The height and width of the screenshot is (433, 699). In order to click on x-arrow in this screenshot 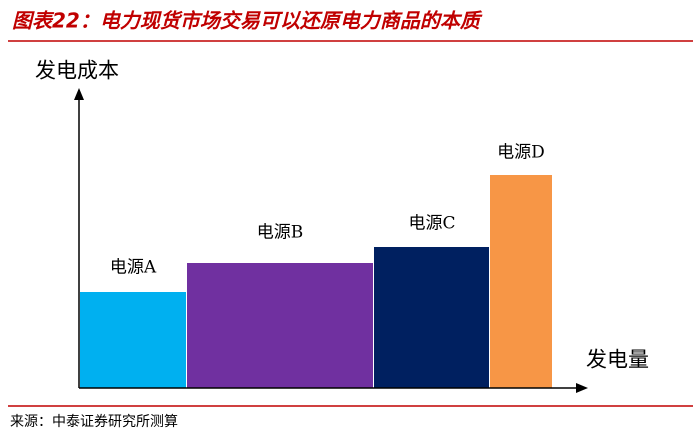, I will do `click(582, 388)`.